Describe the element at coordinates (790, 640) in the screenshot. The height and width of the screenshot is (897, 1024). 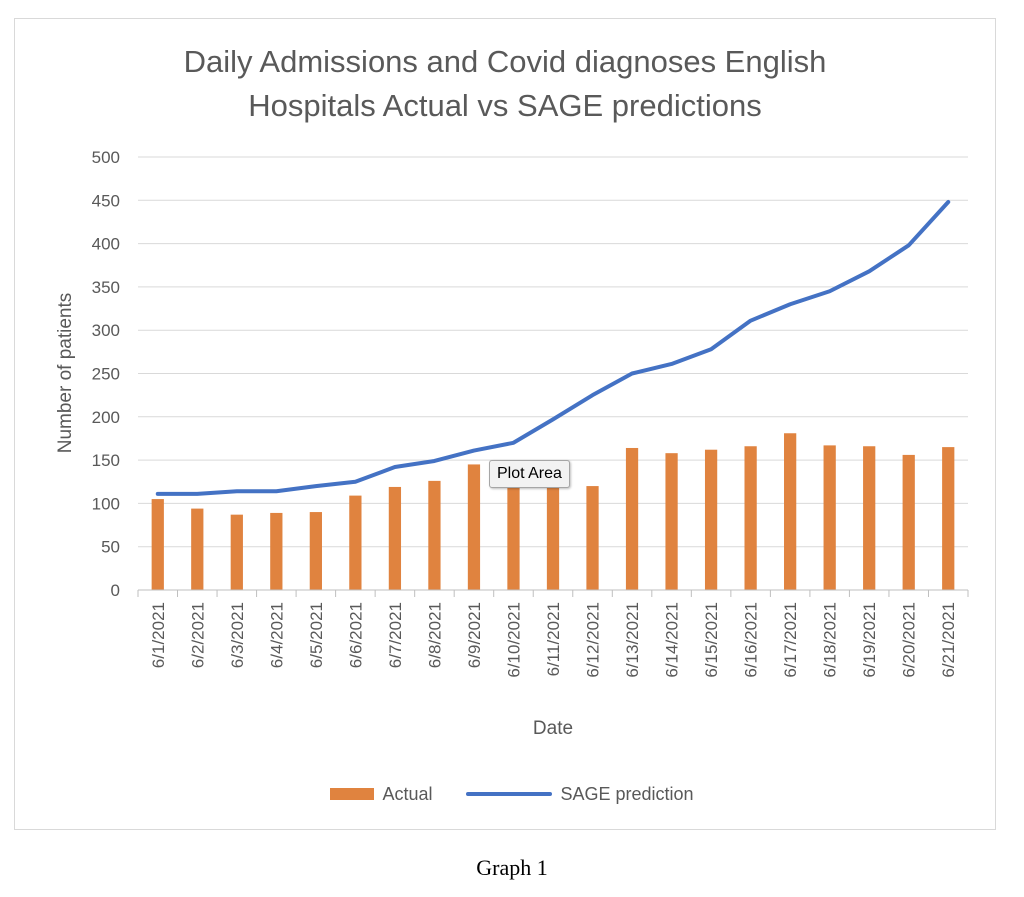
I see `x-tick-label: 6/17/2021` at that location.